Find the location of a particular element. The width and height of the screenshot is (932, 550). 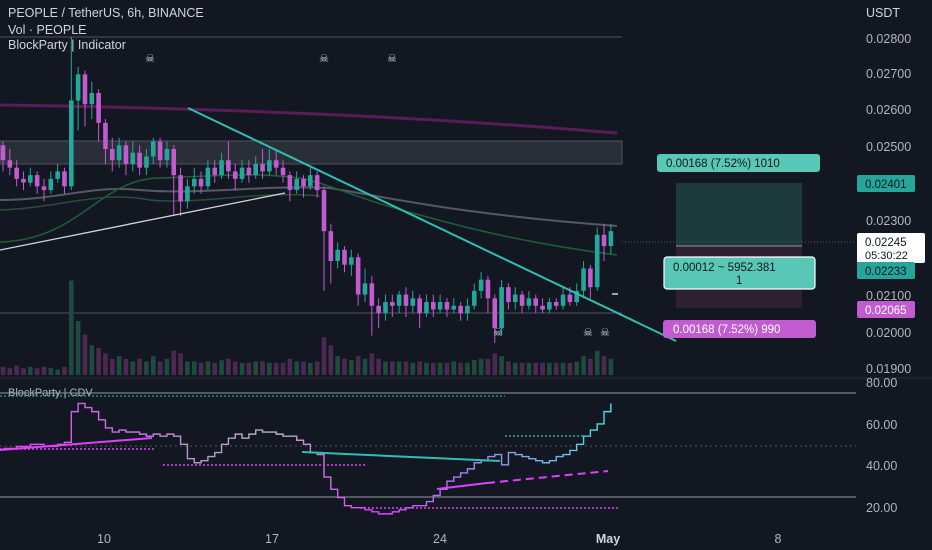

target-price-tag is located at coordinates (886, 183).